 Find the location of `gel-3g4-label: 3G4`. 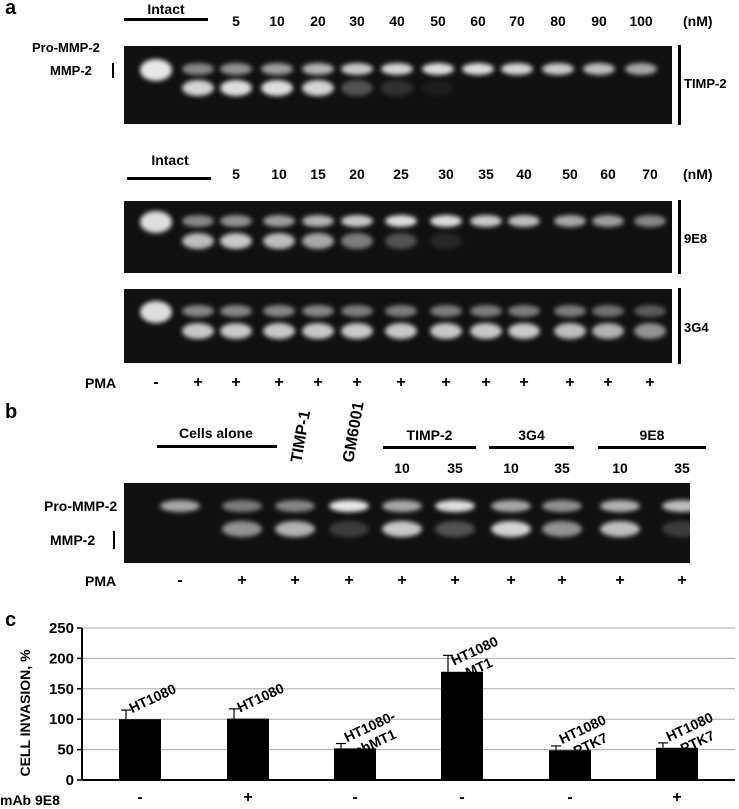

gel-3g4-label: 3G4 is located at coordinates (696, 327).